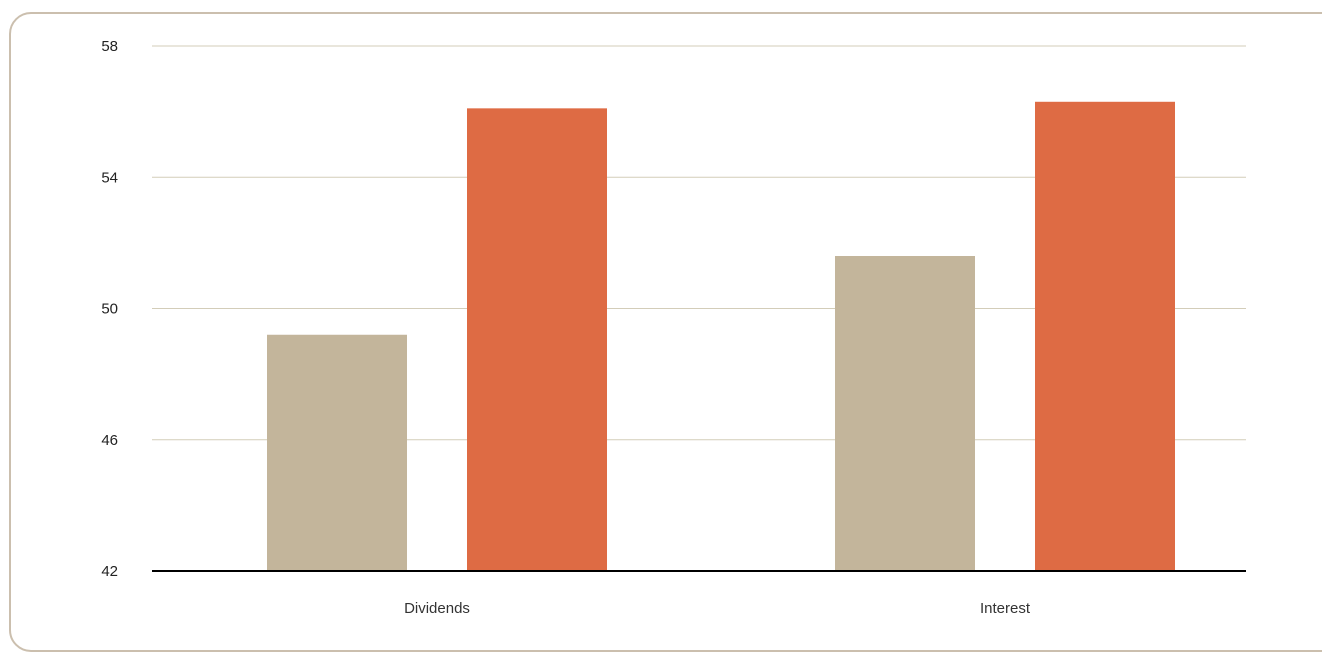 The height and width of the screenshot is (652, 1322). Describe the element at coordinates (1005, 608) in the screenshot. I see `x-tick-label-interest: Interest` at that location.